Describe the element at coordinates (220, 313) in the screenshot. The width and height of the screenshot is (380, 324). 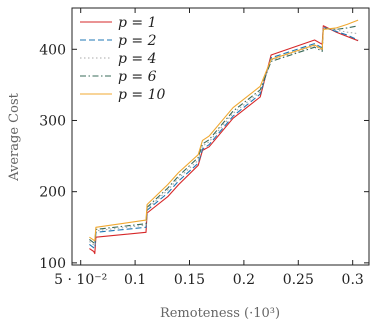
I see `x-axis-label: Remoteness (·10³)` at that location.